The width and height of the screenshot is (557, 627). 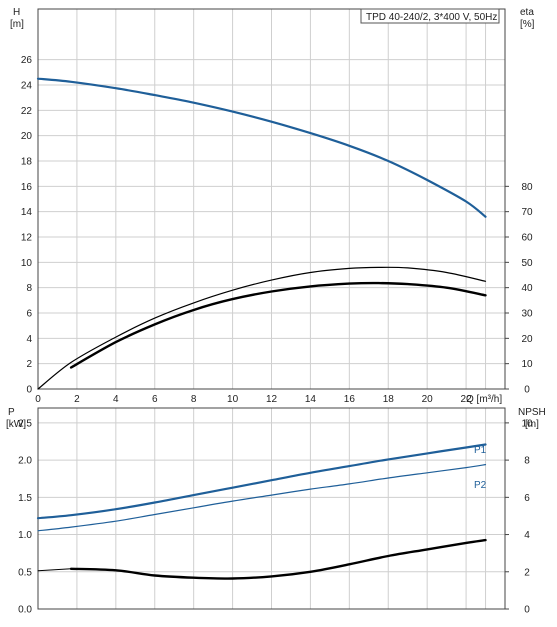 I want to click on y-left-unit-bottom: [kW], so click(x=16, y=424).